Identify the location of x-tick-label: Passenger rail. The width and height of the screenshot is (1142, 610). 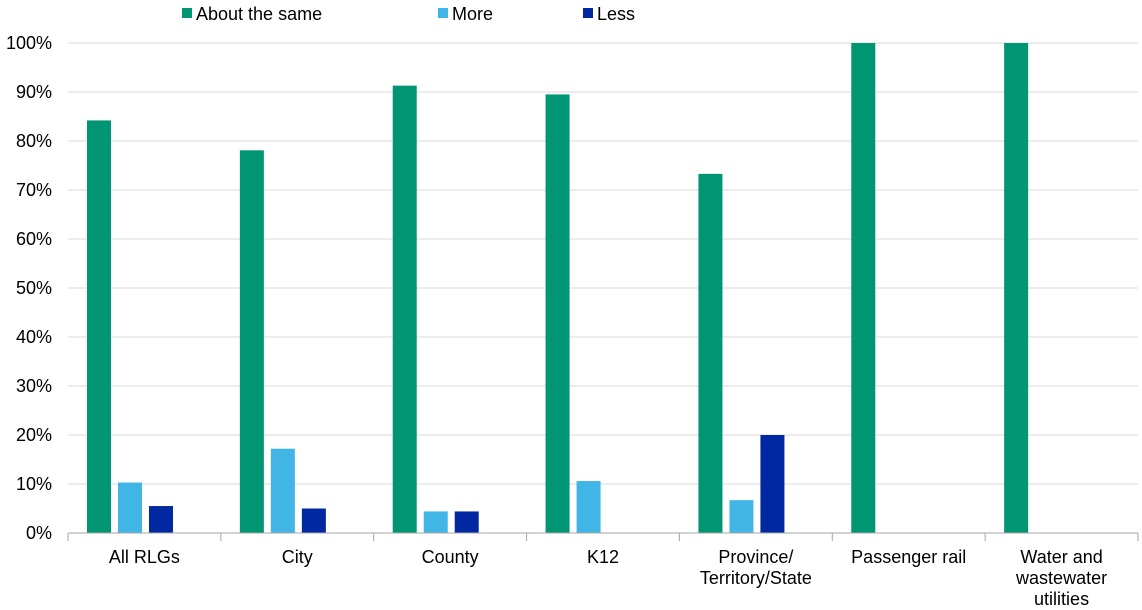
(908, 557).